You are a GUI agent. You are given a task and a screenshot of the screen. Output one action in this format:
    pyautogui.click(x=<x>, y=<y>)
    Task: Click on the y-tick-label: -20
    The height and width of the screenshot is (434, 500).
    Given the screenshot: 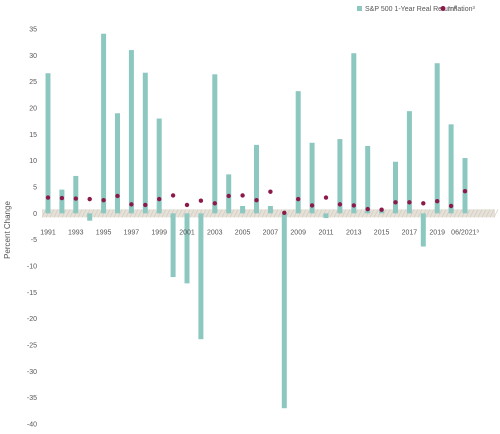 What is the action you would take?
    pyautogui.click(x=32, y=319)
    